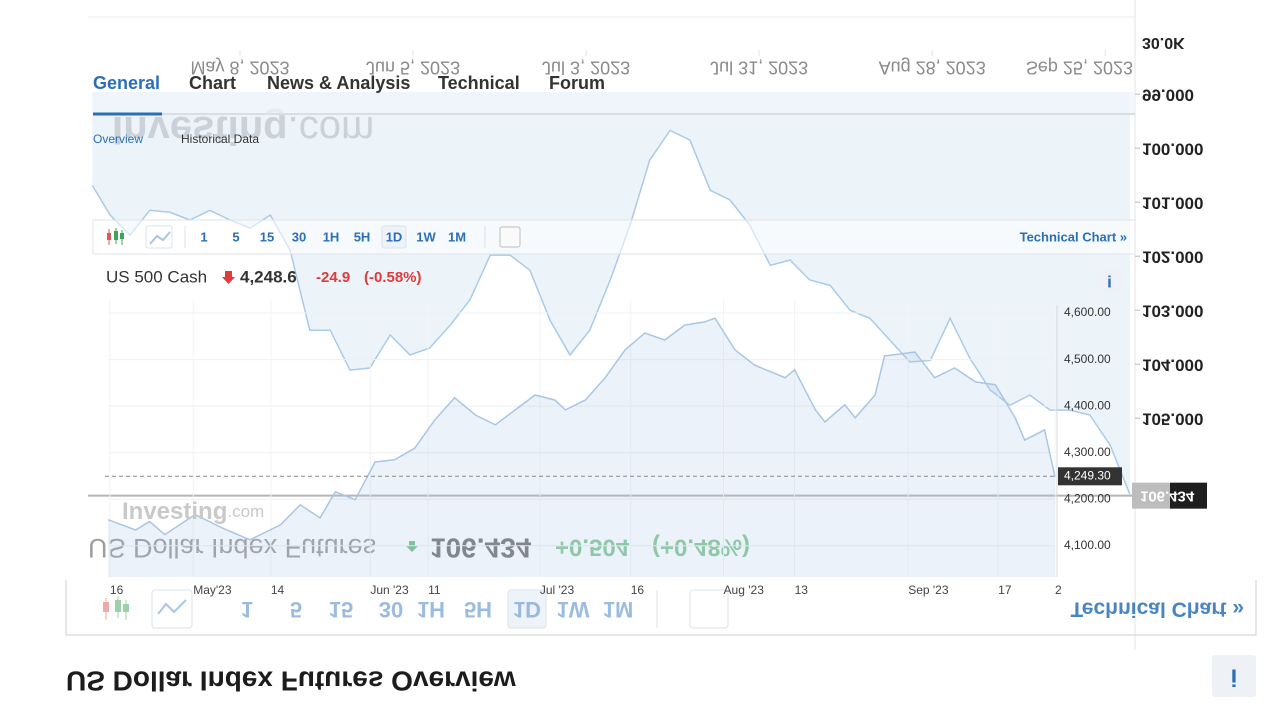  I want to click on back-x-tick-label: May 8, 2023, so click(239, 67).